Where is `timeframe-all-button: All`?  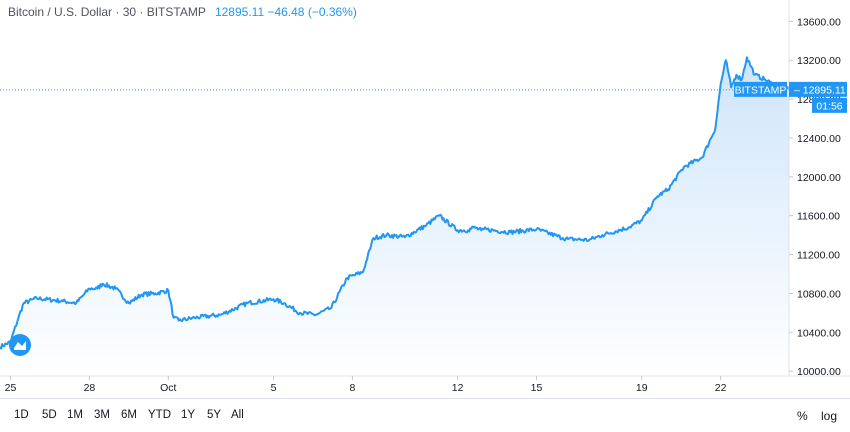 timeframe-all-button: All is located at coordinates (237, 415).